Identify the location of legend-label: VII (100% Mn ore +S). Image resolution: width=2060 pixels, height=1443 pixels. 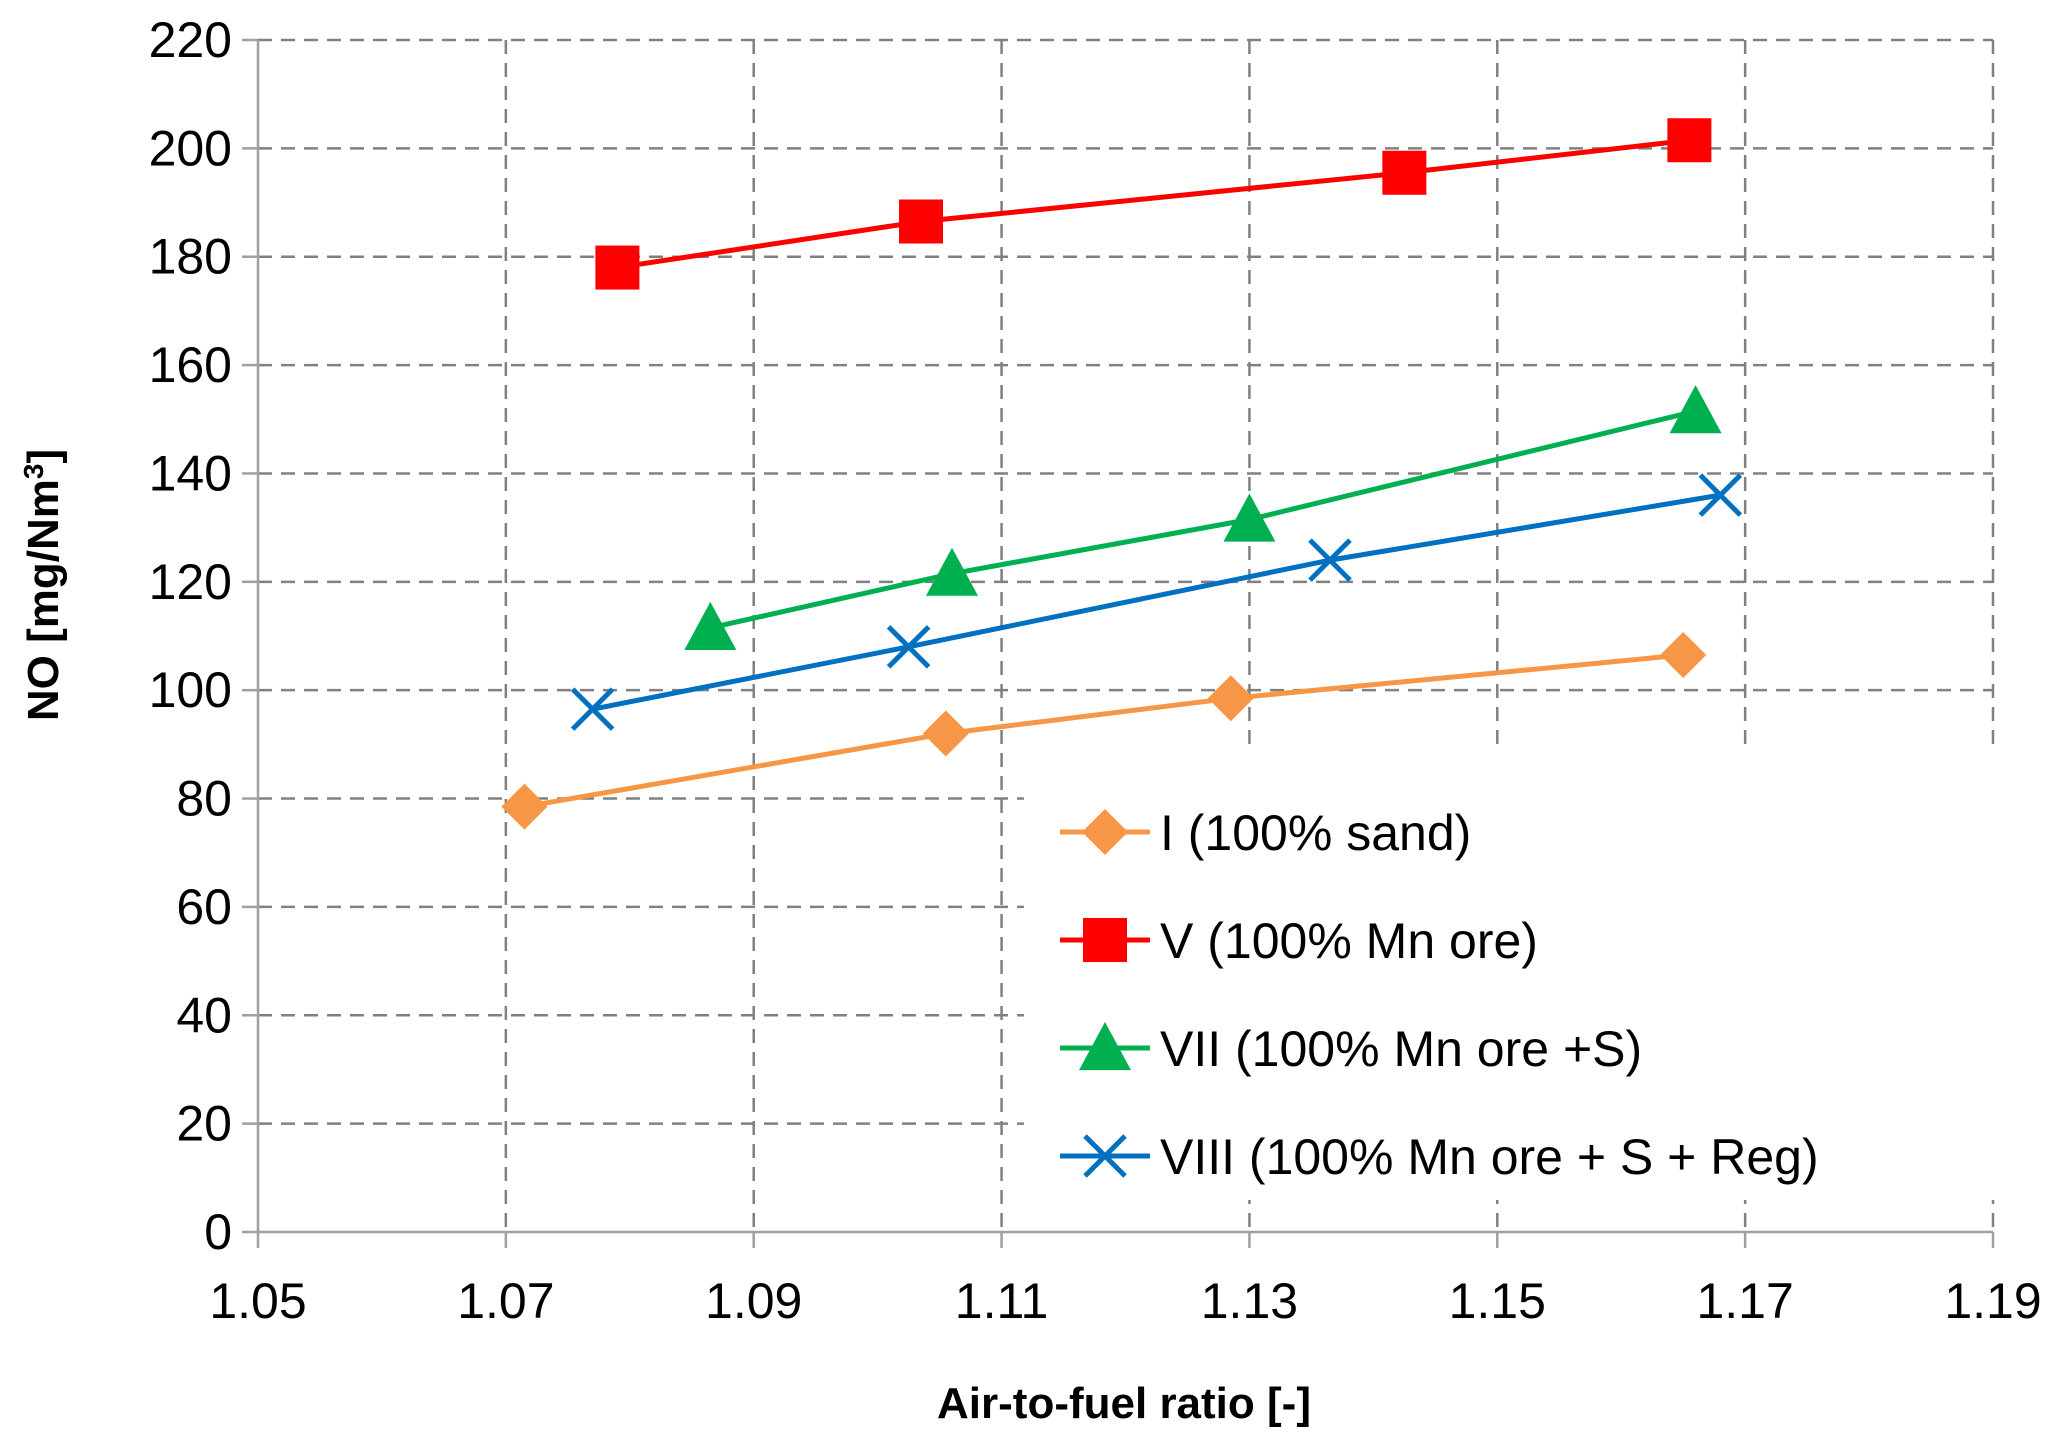
(1401, 1049).